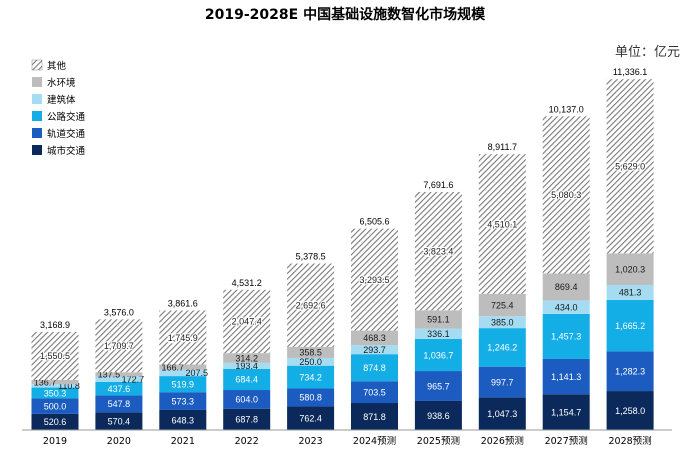 The width and height of the screenshot is (690, 453). I want to click on bar-segment-2028--4, so click(630, 269).